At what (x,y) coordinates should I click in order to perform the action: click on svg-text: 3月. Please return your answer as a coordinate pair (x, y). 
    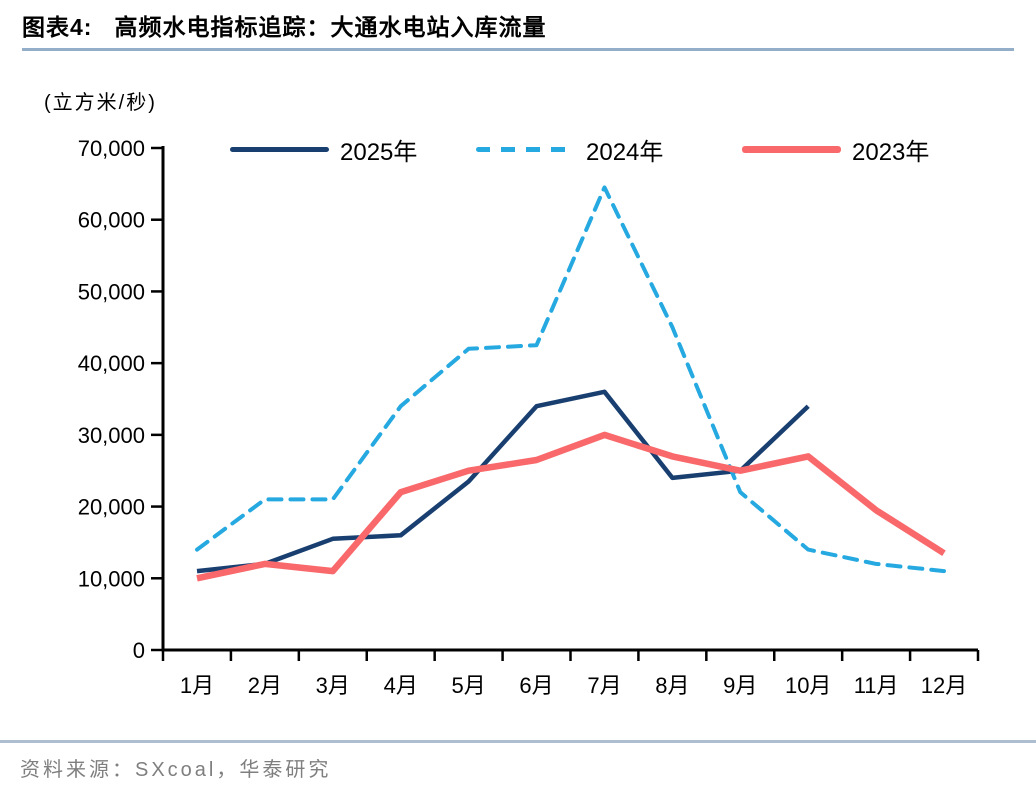
    Looking at the image, I should click on (333, 685).